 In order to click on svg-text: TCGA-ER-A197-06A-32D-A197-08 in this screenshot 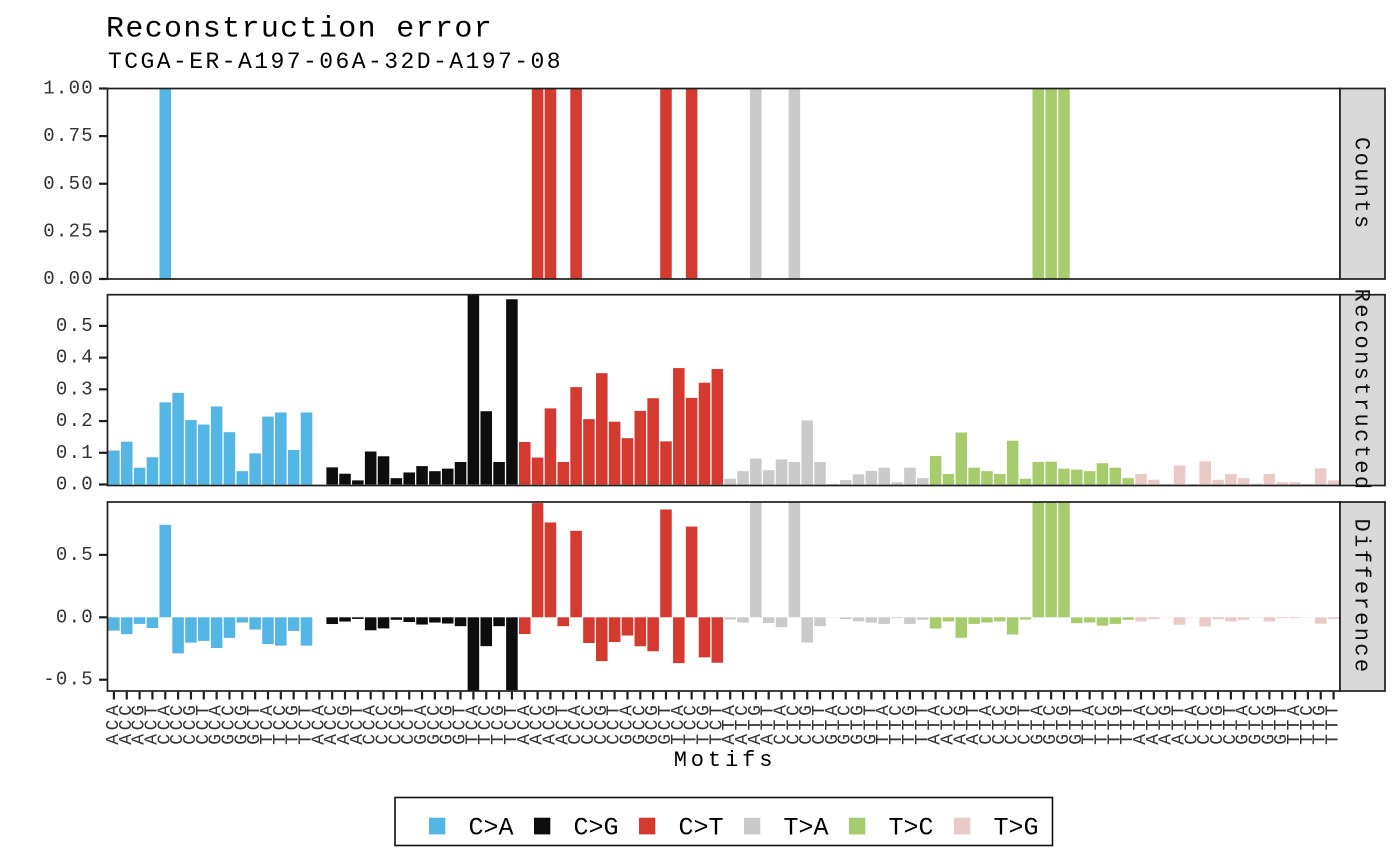, I will do `click(335, 62)`.